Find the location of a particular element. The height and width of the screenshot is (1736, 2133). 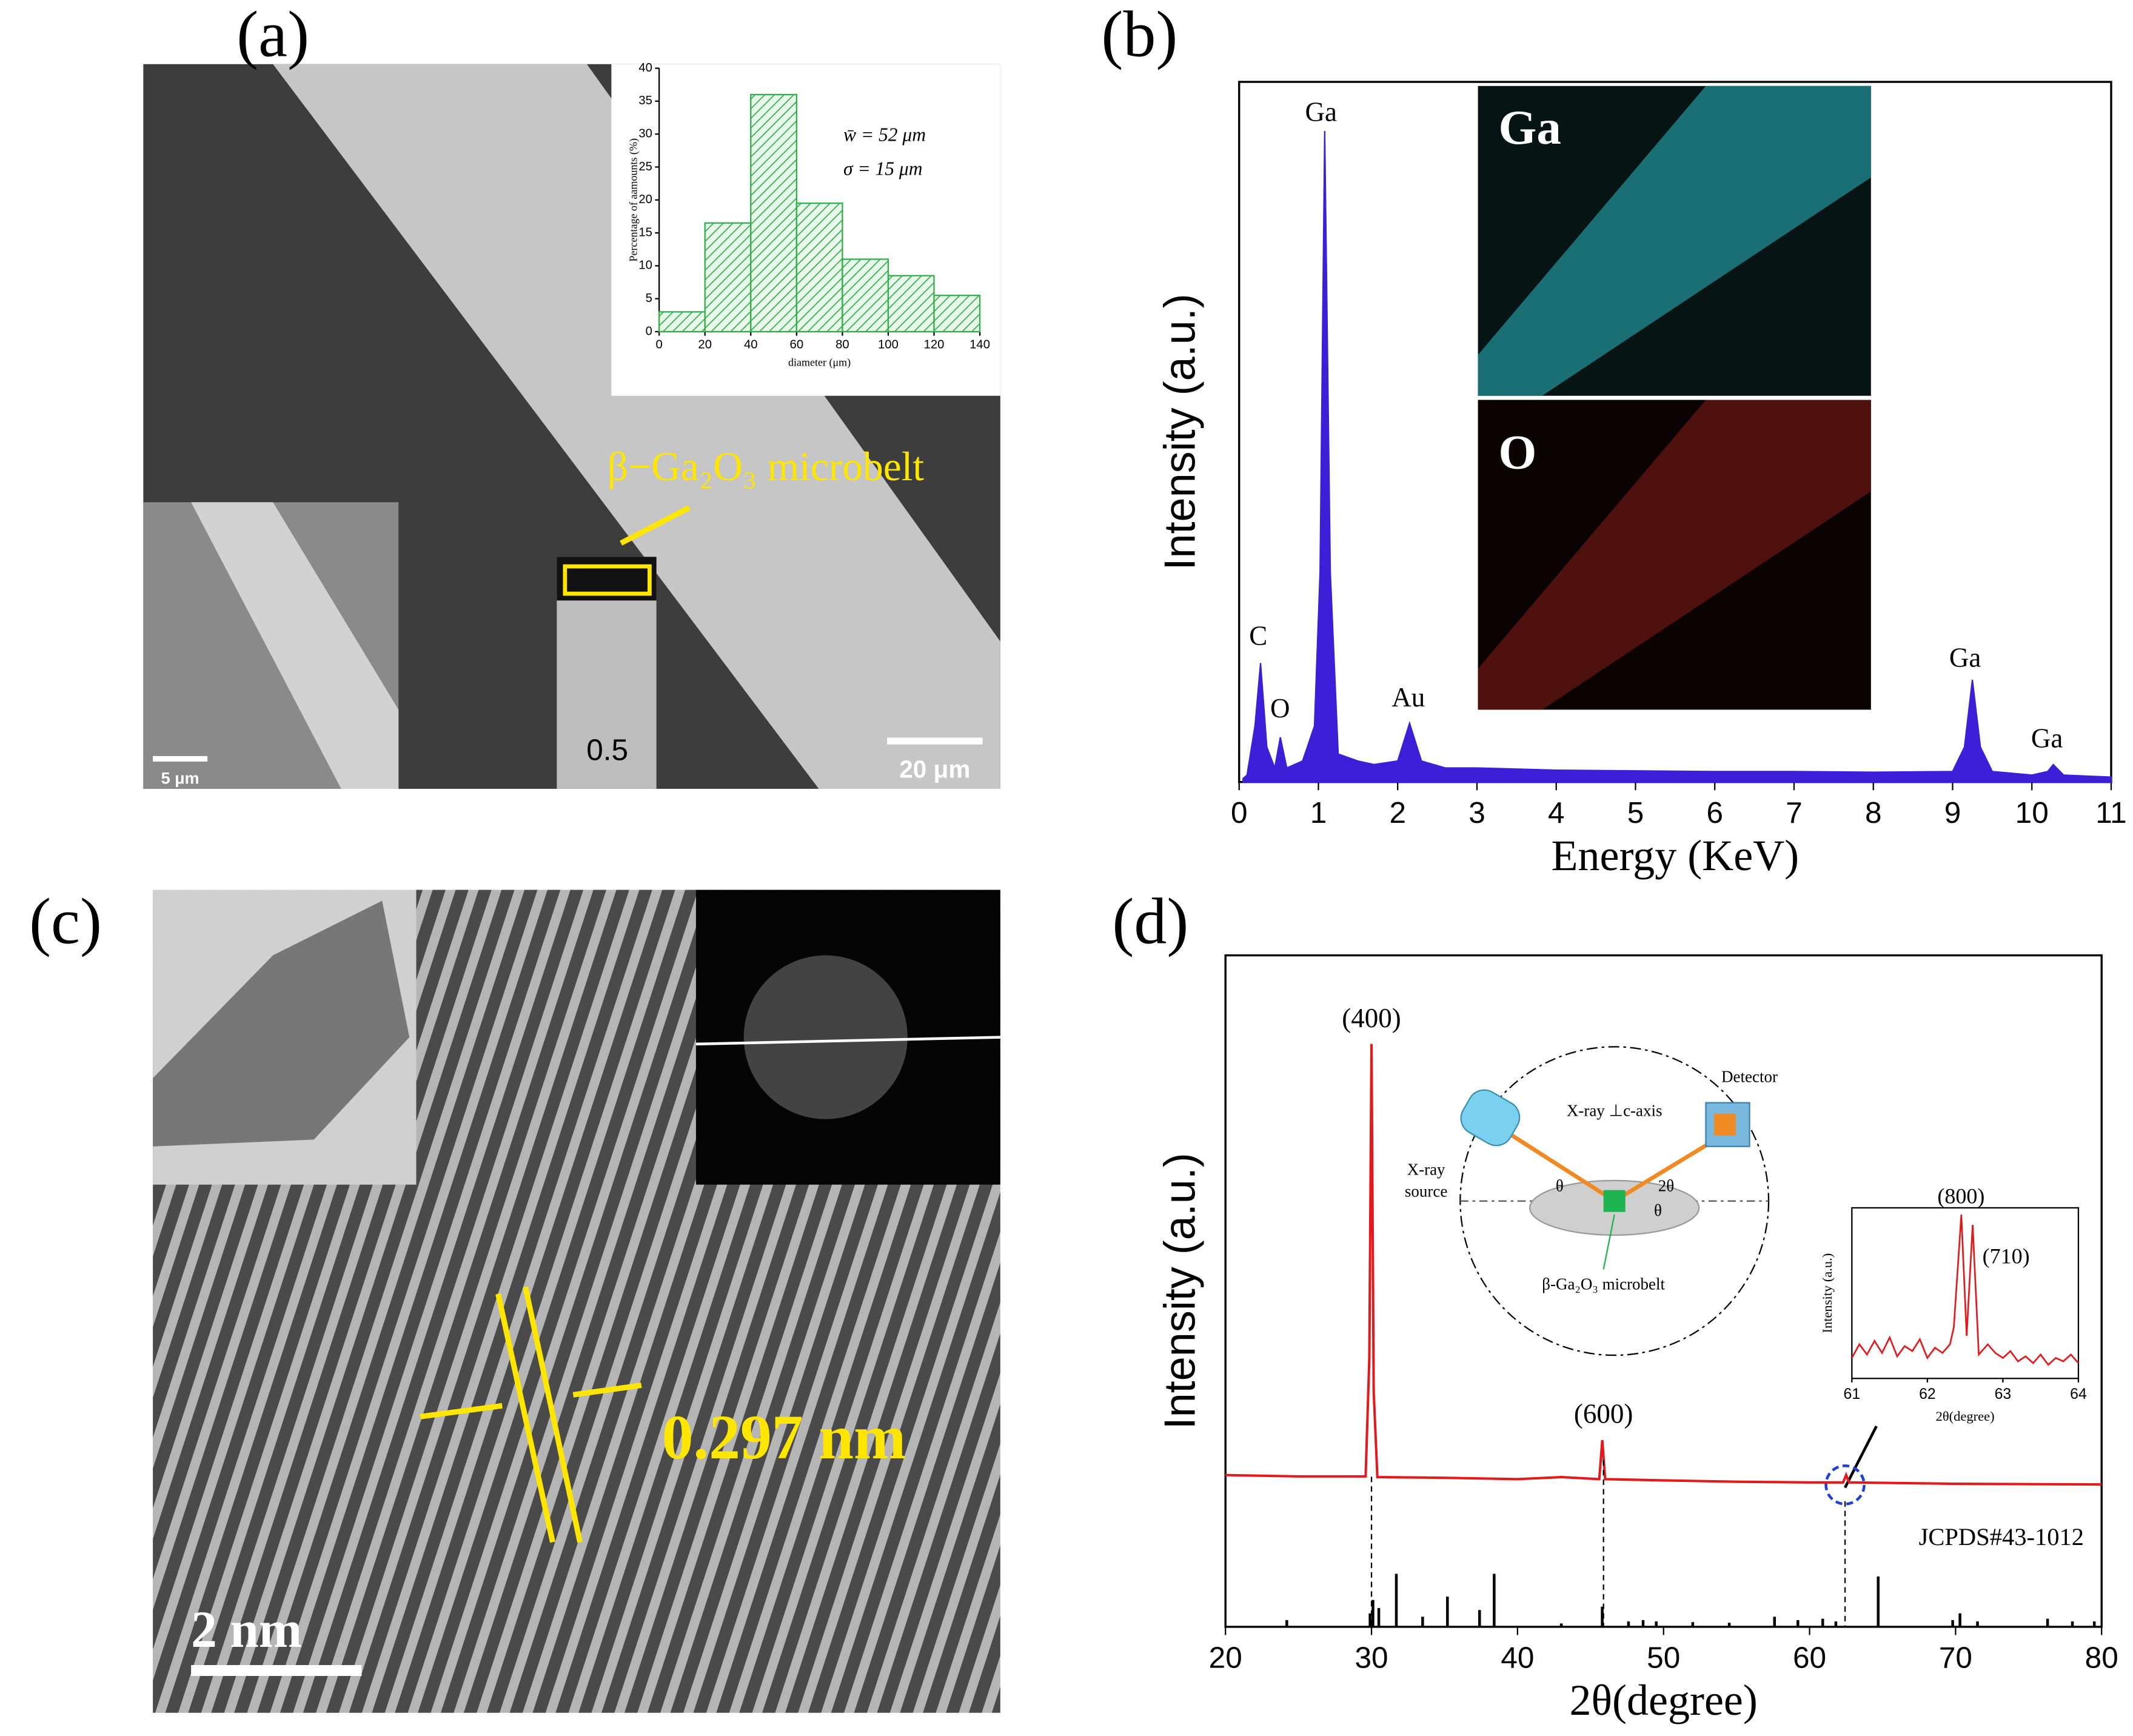

x-tick-label: 64 is located at coordinates (2078, 1394).